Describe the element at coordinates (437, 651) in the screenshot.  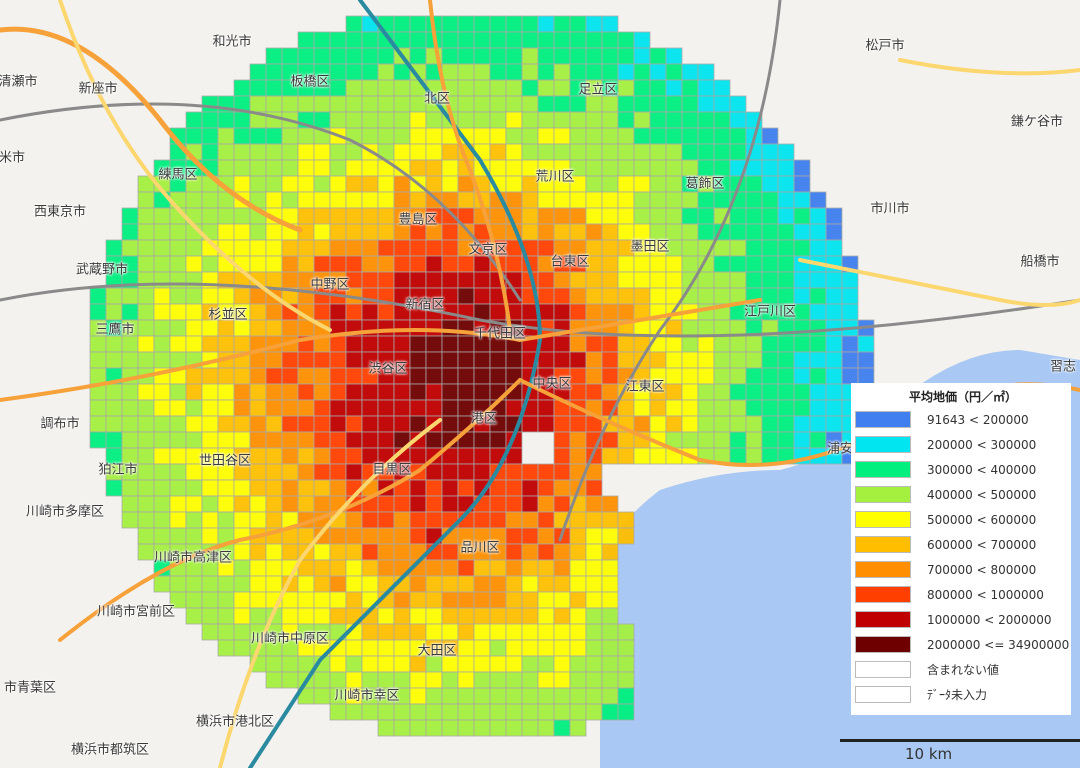
I see `ward-label: 大田区` at that location.